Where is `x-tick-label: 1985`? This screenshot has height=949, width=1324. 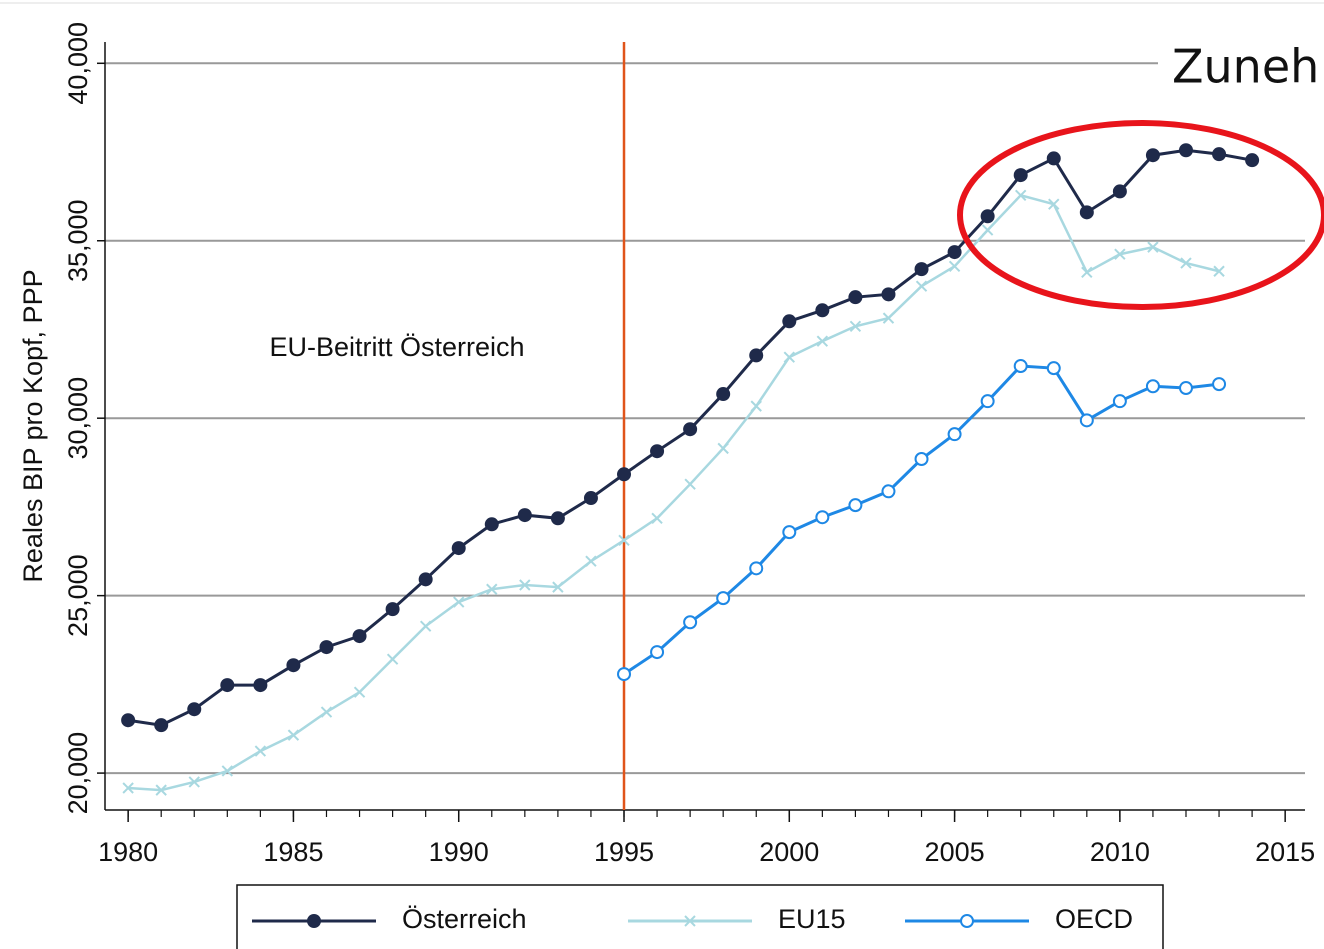
x-tick-label: 1985 is located at coordinates (293, 852).